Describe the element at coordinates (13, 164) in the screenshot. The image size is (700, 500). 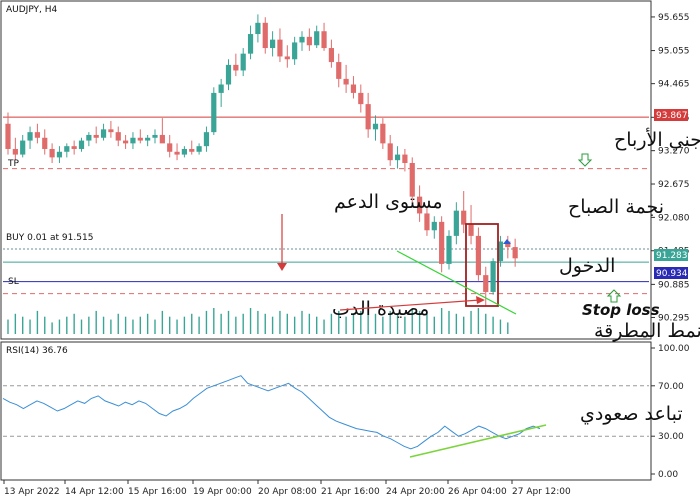
I see `tp-label: TP` at that location.